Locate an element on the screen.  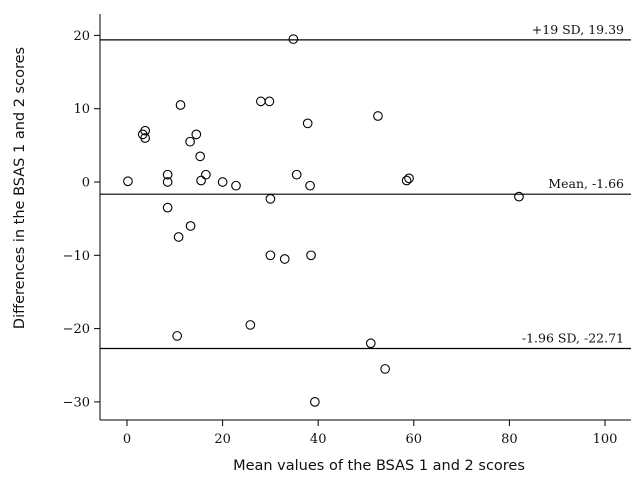
y-tick-label-4: −20 is located at coordinates (76, 329).